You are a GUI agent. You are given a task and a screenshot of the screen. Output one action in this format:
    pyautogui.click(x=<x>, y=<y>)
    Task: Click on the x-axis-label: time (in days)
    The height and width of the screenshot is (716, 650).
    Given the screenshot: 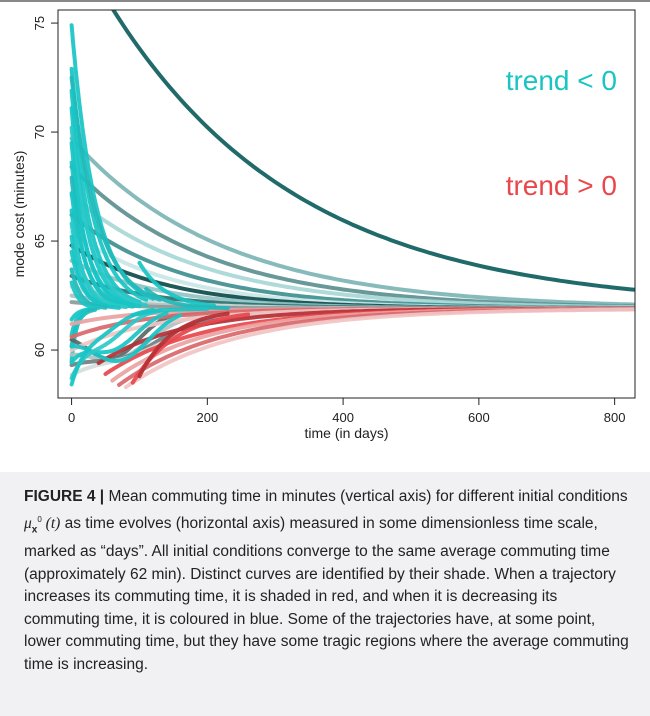 What is the action you would take?
    pyautogui.click(x=346, y=433)
    